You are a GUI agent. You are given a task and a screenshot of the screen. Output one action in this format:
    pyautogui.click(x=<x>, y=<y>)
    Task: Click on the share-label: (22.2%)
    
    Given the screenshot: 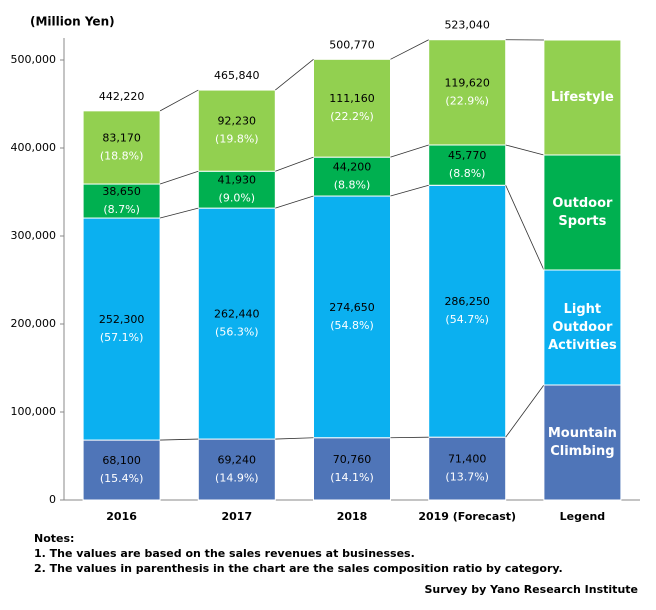 What is the action you would take?
    pyautogui.click(x=352, y=116)
    